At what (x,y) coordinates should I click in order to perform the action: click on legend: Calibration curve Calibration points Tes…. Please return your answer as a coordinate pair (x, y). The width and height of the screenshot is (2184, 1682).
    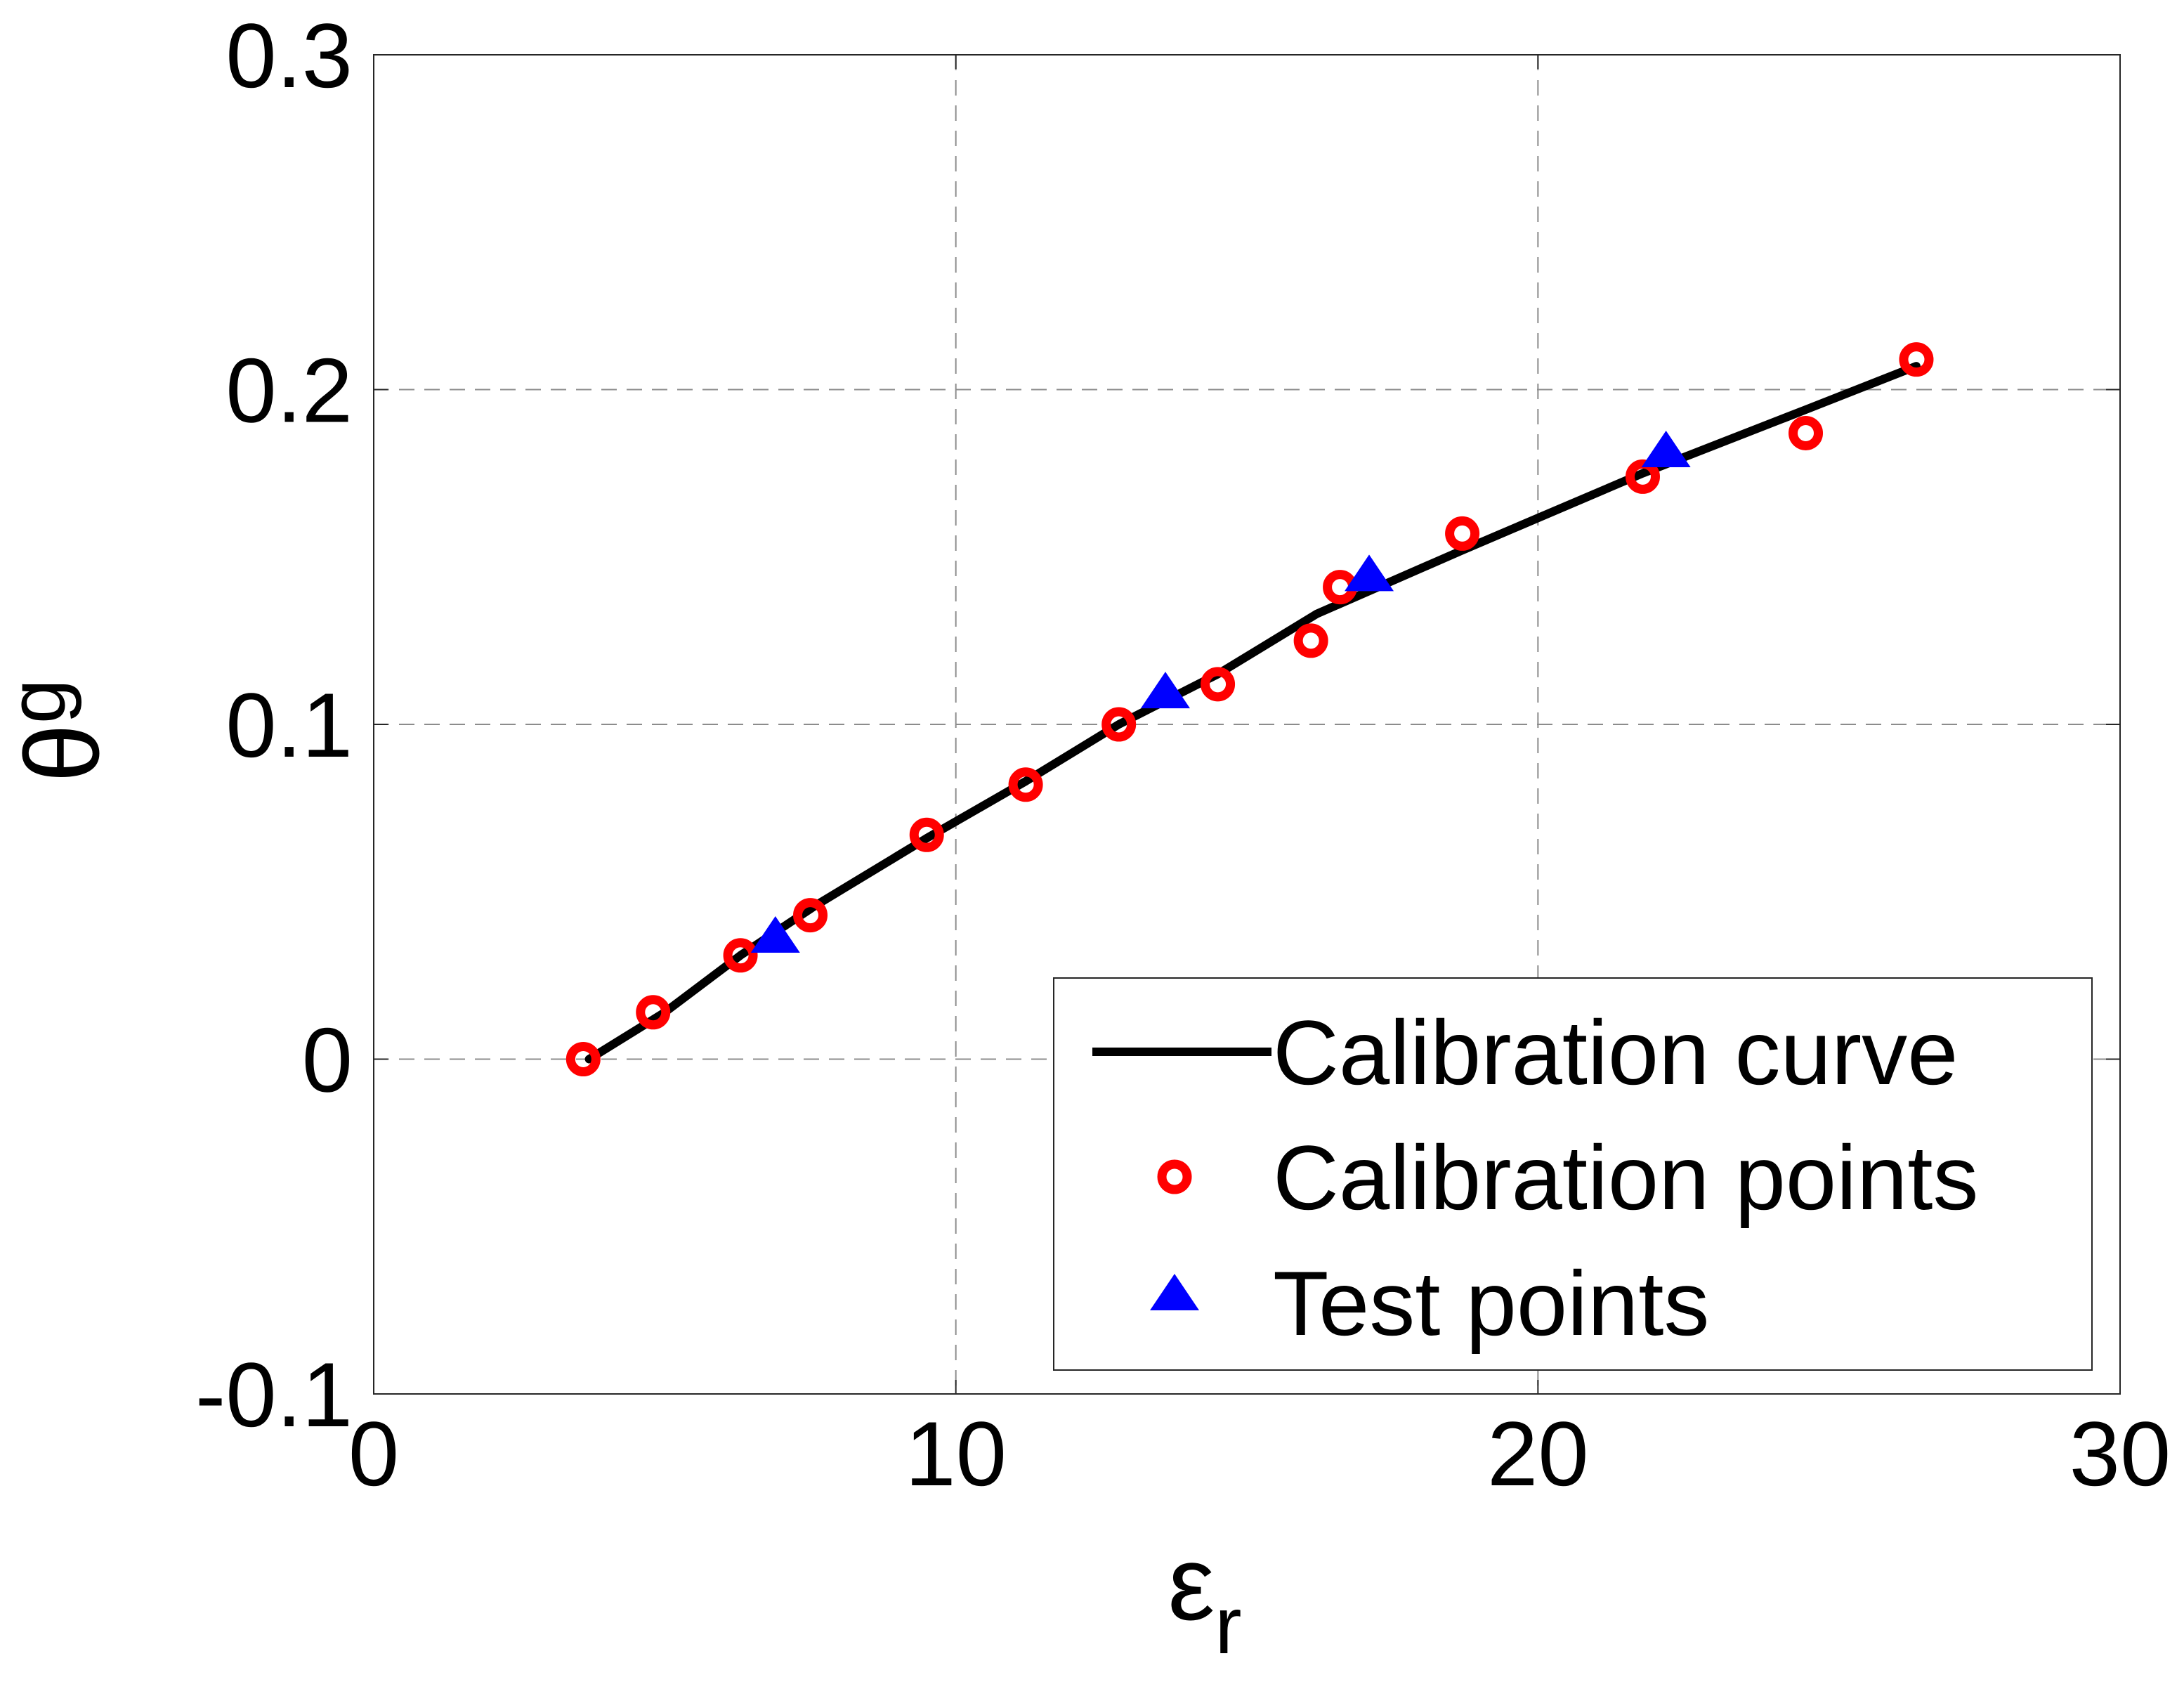
    Looking at the image, I should click on (1573, 1174).